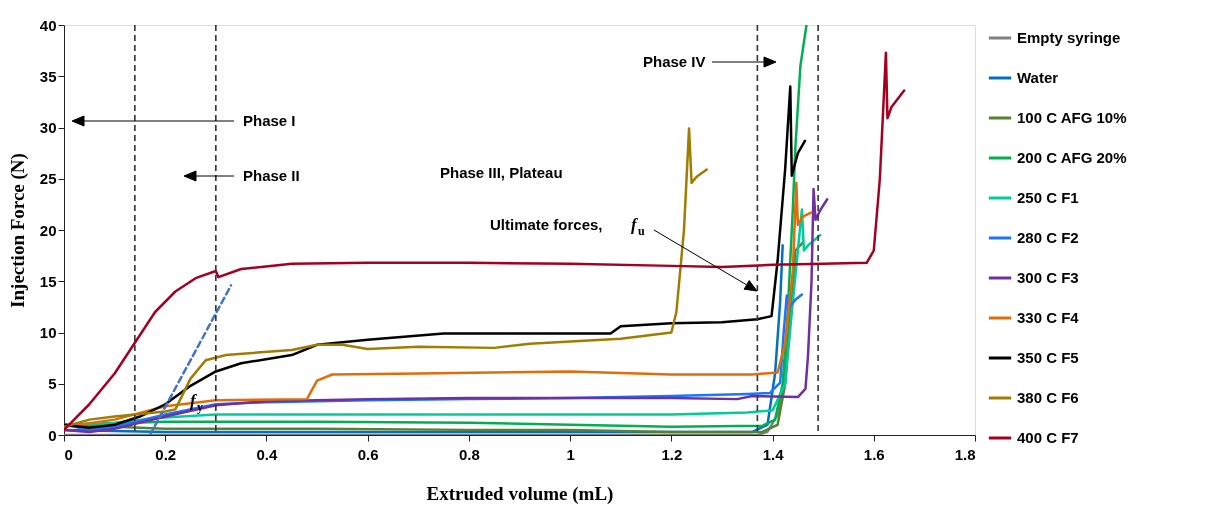 This screenshot has height=517, width=1228. Describe the element at coordinates (1048, 437) in the screenshot. I see `legend-label: 400 C F7` at that location.